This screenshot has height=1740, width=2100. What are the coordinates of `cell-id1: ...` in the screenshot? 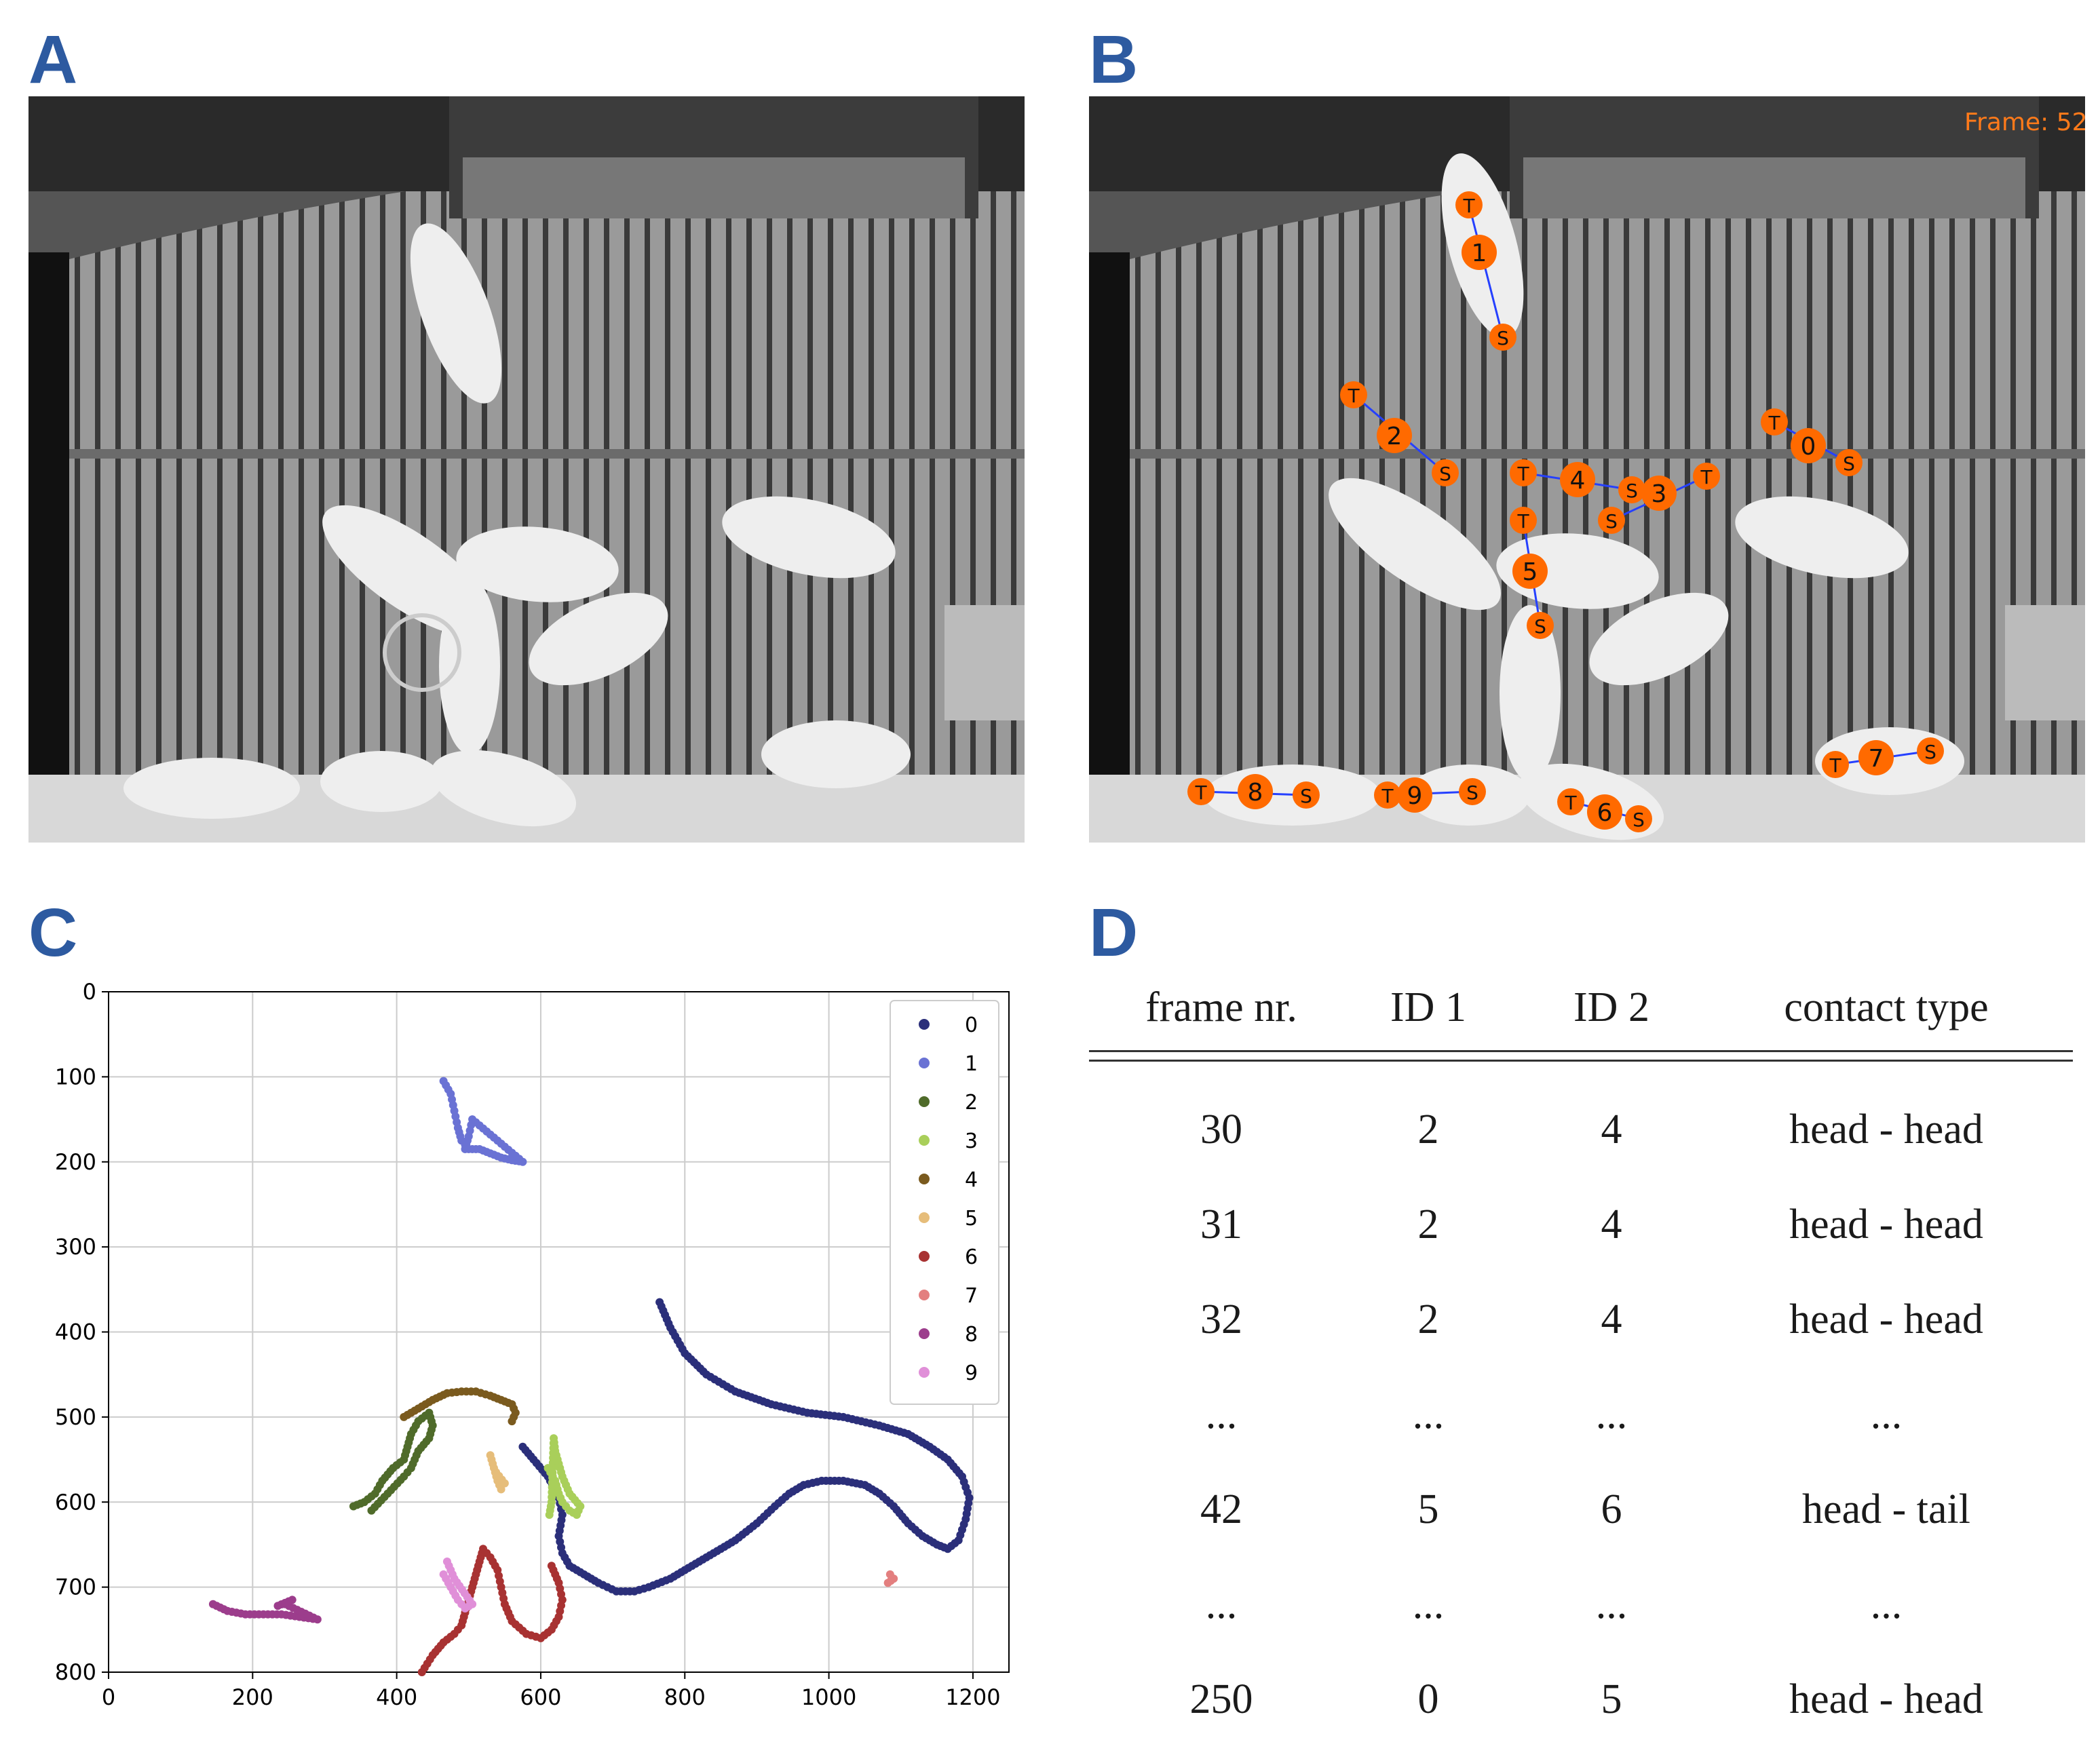 It's located at (1428, 1414).